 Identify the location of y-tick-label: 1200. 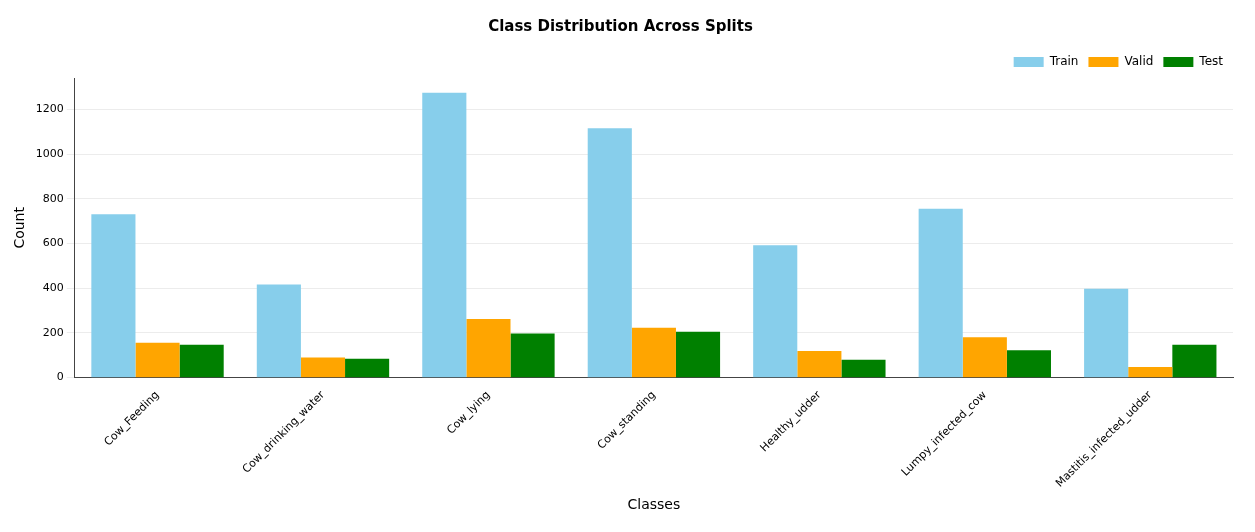
(49, 109).